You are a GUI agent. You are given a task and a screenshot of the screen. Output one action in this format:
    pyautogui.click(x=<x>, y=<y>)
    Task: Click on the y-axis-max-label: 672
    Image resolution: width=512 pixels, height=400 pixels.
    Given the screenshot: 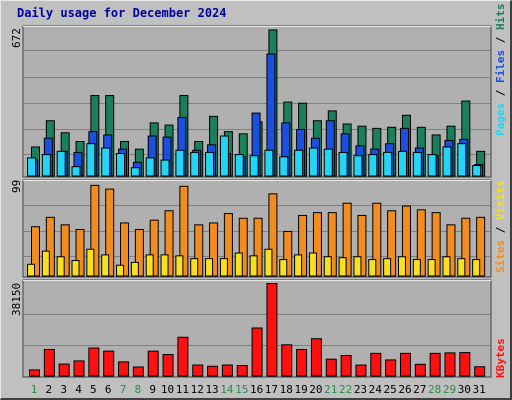 What is the action you would take?
    pyautogui.click(x=16, y=38)
    